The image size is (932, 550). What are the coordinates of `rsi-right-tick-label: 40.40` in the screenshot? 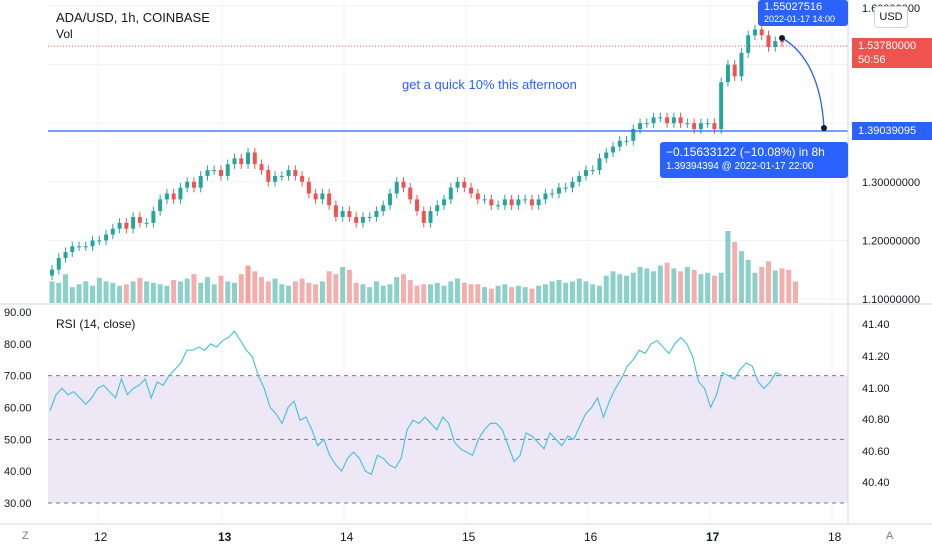 It's located at (876, 483).